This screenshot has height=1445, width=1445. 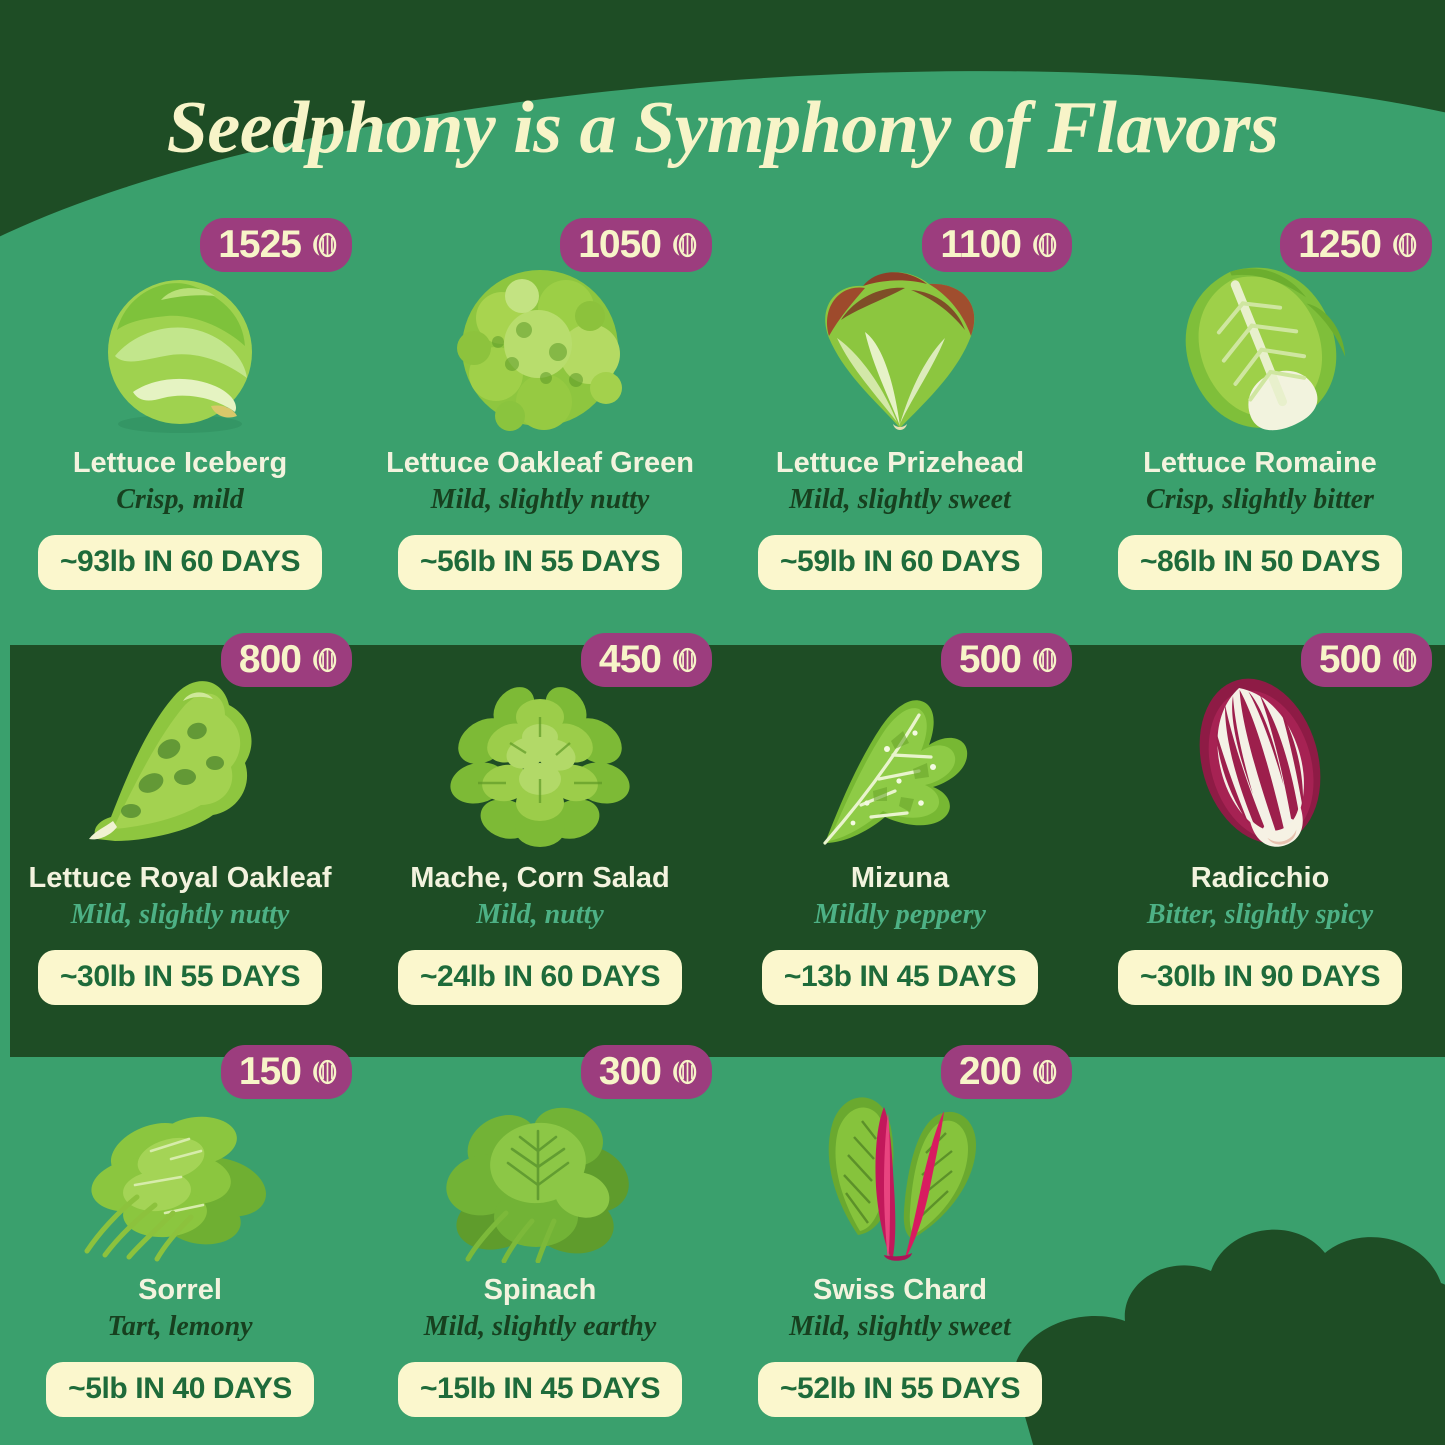 I want to click on swiss-chard-icon, so click(x=902, y=1179).